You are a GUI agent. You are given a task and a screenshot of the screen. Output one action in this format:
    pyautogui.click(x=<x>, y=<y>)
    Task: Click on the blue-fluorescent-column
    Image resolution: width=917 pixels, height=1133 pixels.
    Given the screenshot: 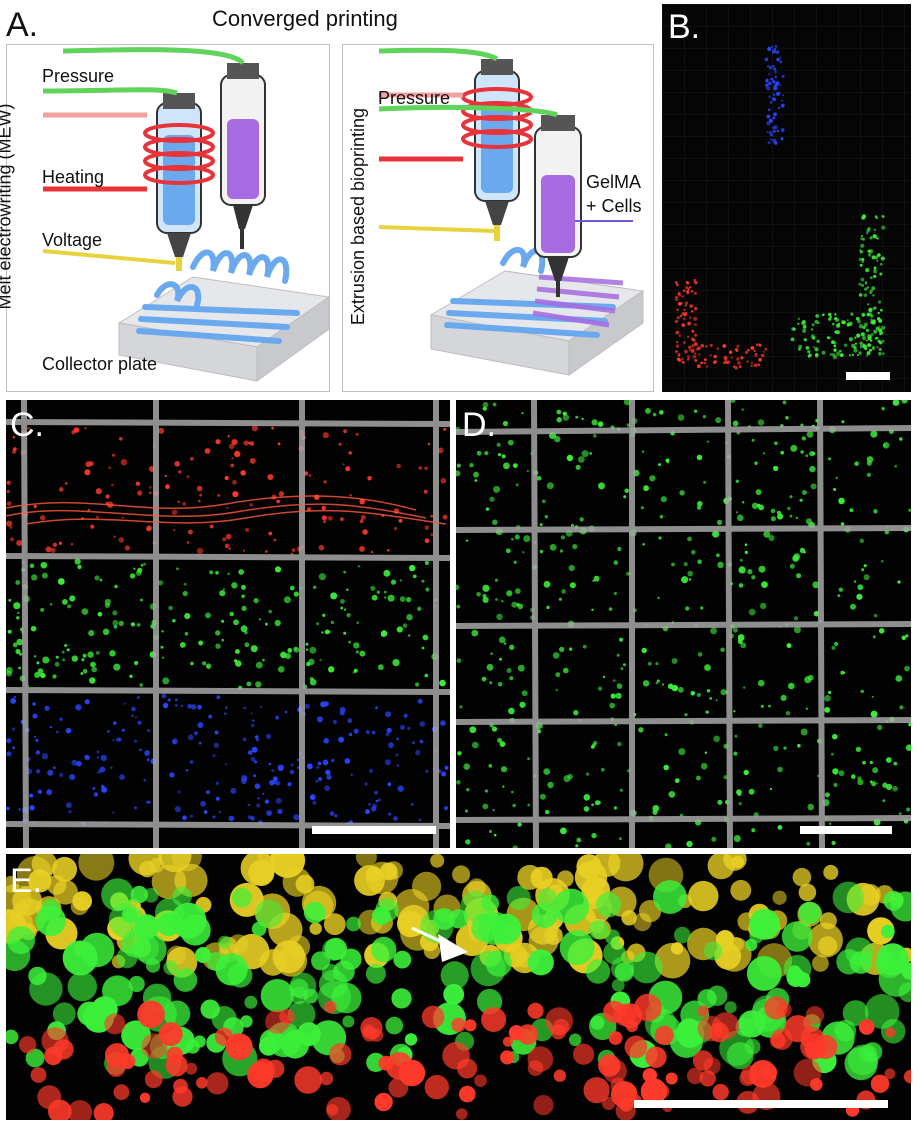 What is the action you would take?
    pyautogui.click(x=774, y=95)
    